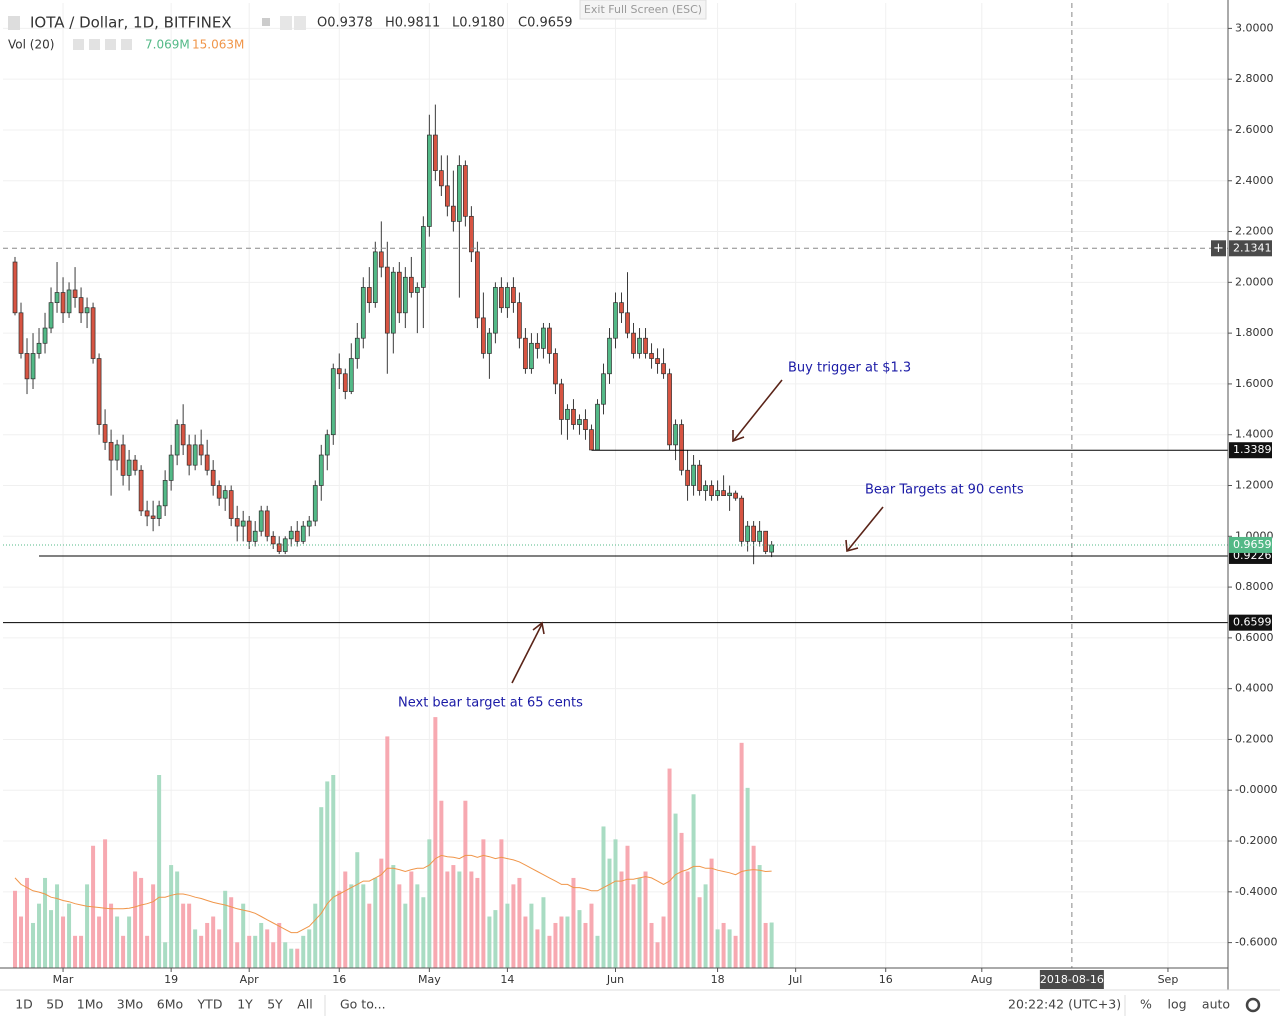 Image resolution: width=1280 pixels, height=1024 pixels. What do you see at coordinates (31, 45) in the screenshot?
I see `indicator-name: Vol (20)` at bounding box center [31, 45].